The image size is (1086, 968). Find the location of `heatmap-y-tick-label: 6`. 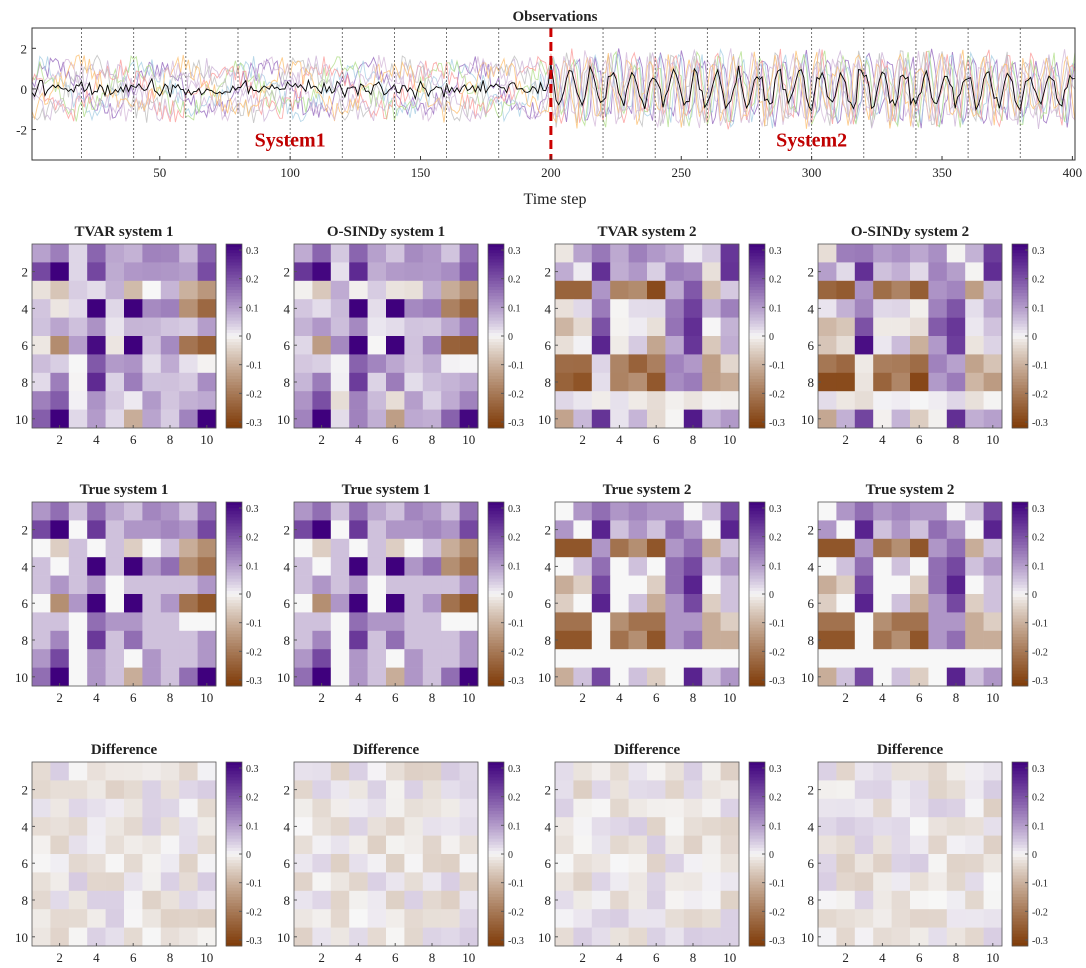

heatmap-y-tick-label: 6 is located at coordinates (287, 863).